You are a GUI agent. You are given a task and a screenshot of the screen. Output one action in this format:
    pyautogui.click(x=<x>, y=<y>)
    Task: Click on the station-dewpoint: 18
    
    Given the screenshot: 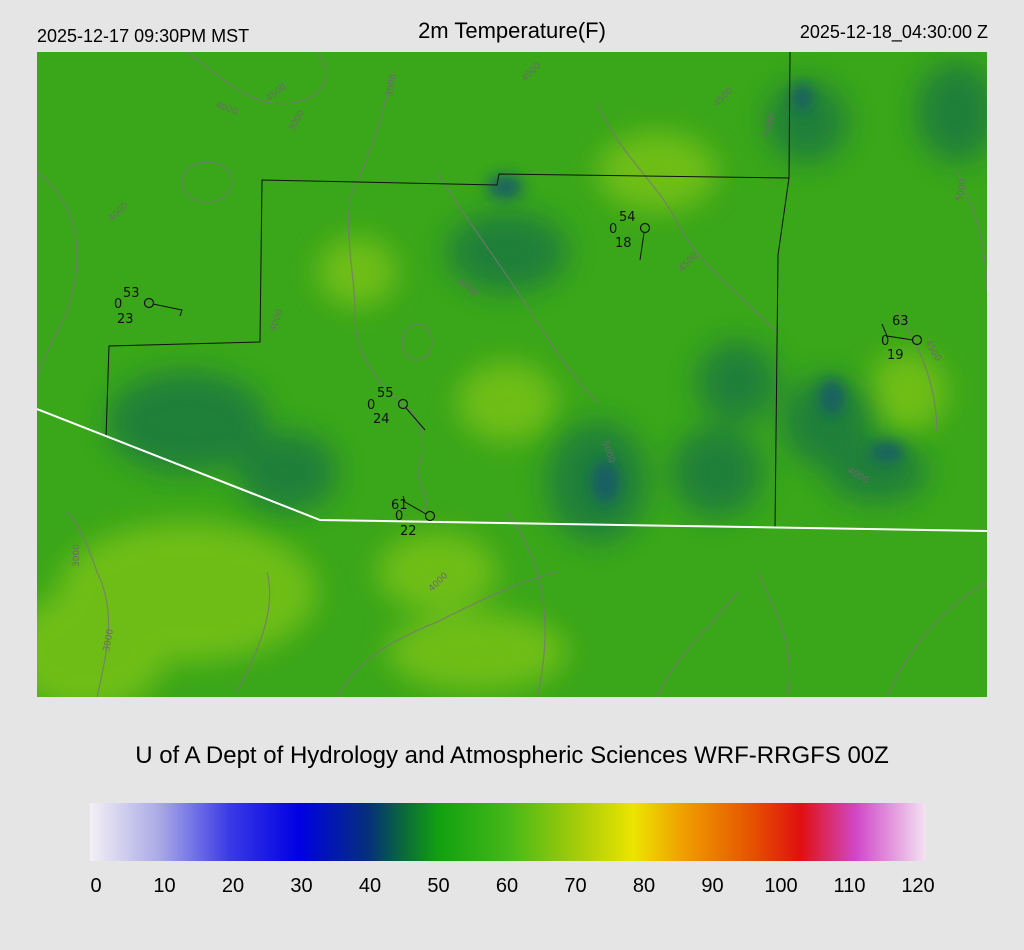 What is the action you would take?
    pyautogui.click(x=623, y=243)
    